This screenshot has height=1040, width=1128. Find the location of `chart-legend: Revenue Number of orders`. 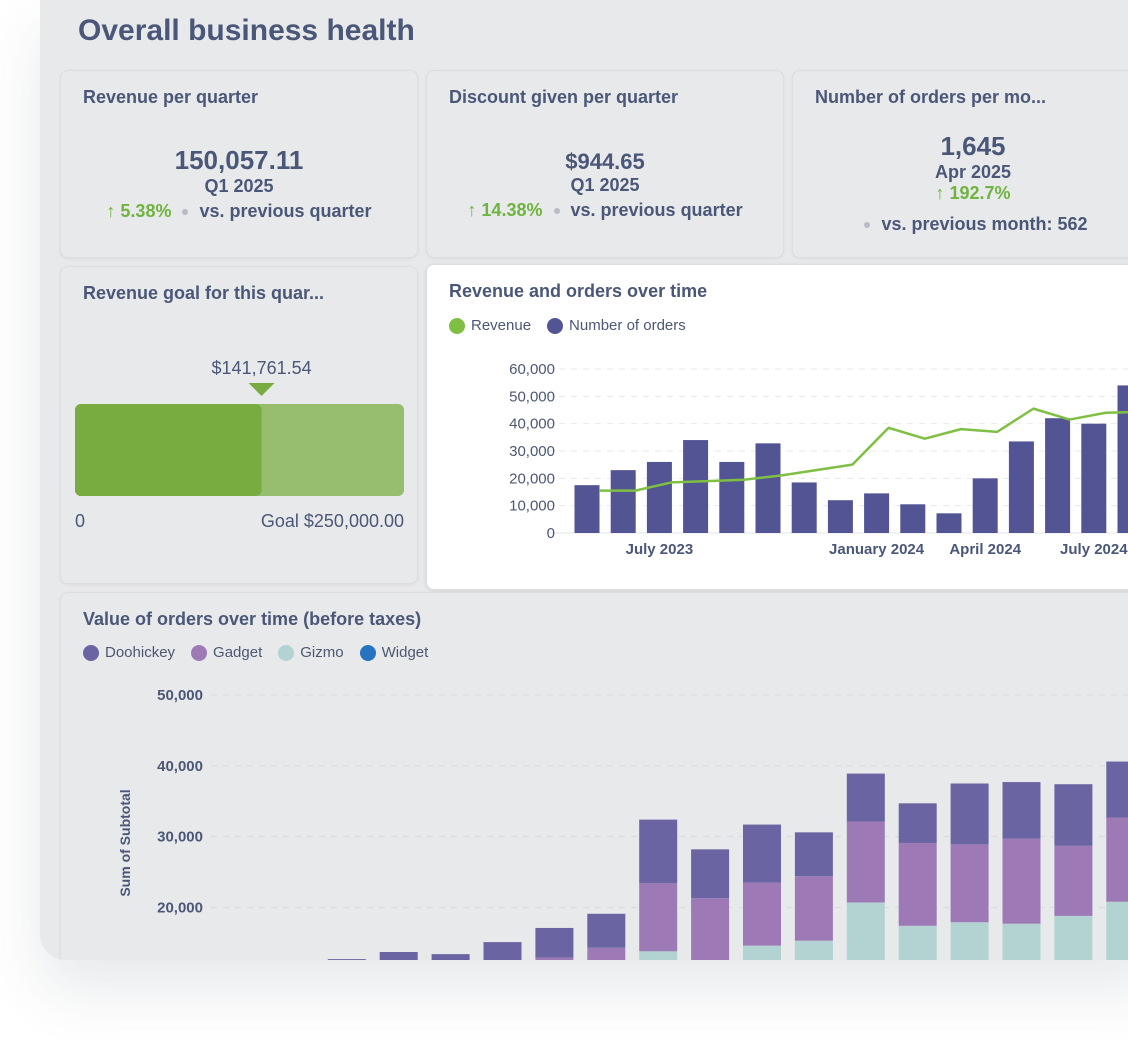

chart-legend: Revenue Number of orders is located at coordinates (567, 325).